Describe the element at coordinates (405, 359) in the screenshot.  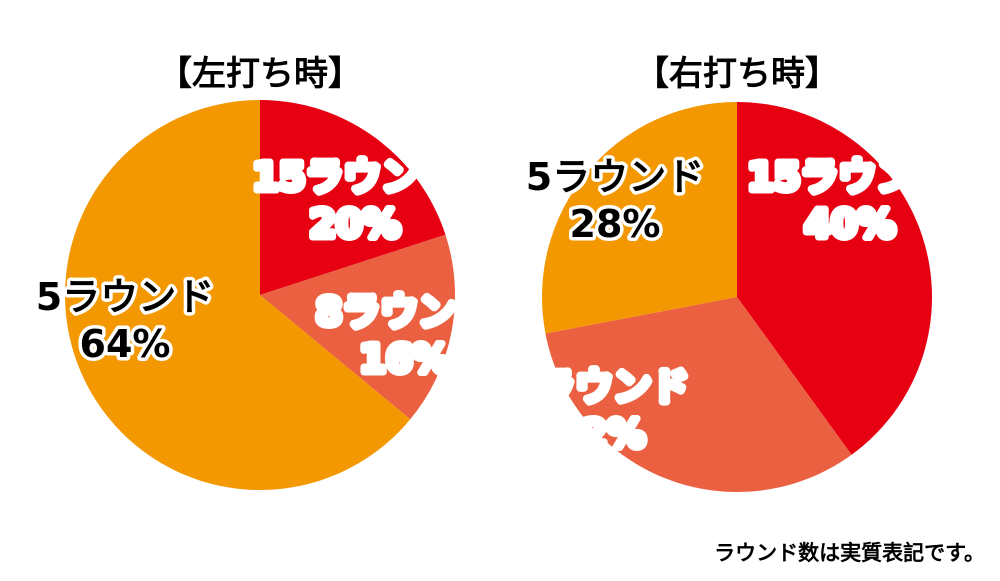
I see `slice-label-value-left-1: 16%` at that location.